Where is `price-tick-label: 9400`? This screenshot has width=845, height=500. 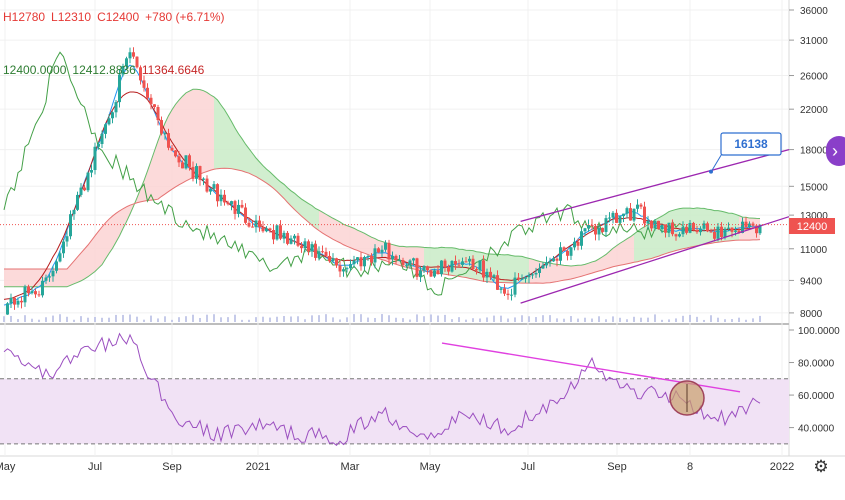
price-tick-label: 9400 is located at coordinates (811, 281).